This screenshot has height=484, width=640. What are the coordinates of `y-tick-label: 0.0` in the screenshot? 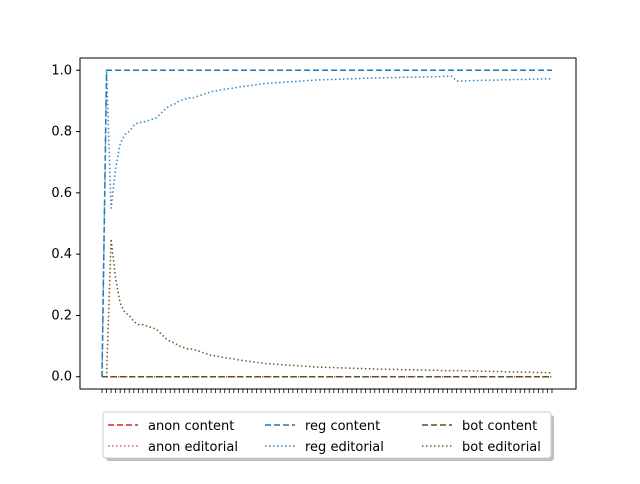 It's located at (61, 377).